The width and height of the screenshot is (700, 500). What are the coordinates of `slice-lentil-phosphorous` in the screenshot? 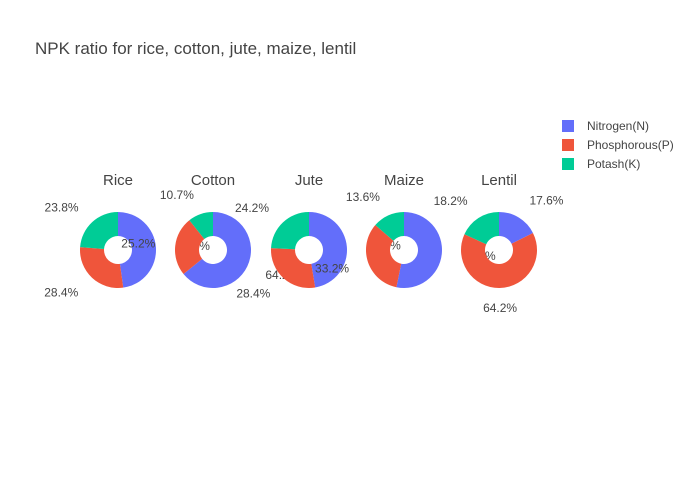 It's located at (499, 260).